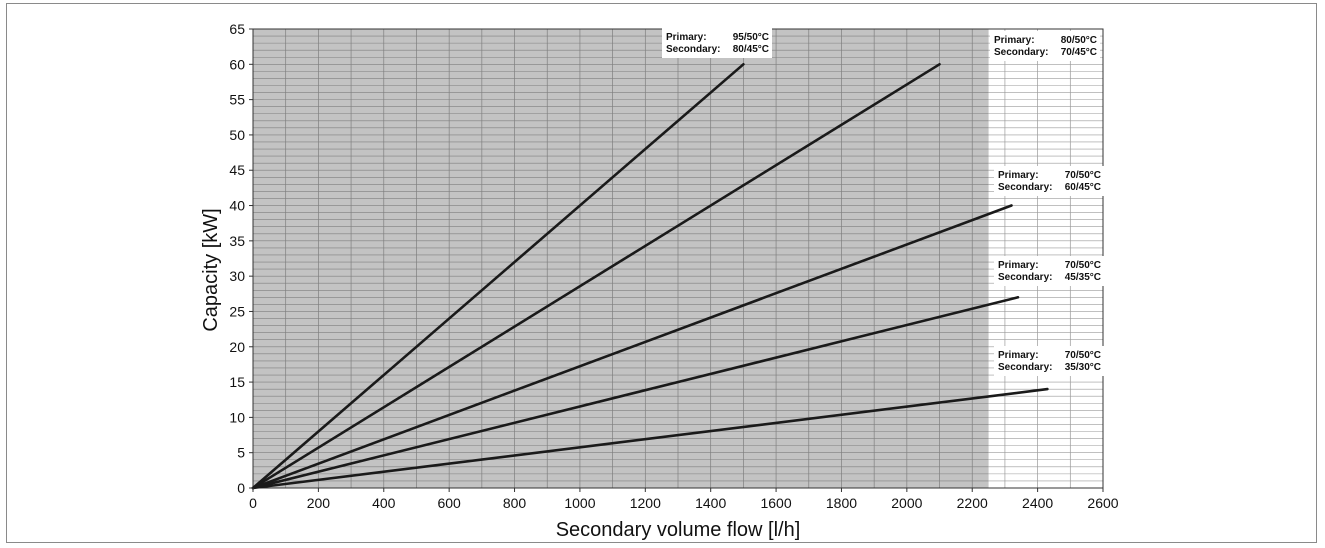  What do you see at coordinates (1079, 52) in the screenshot?
I see `annotation-secondary-value: 70/45°C` at bounding box center [1079, 52].